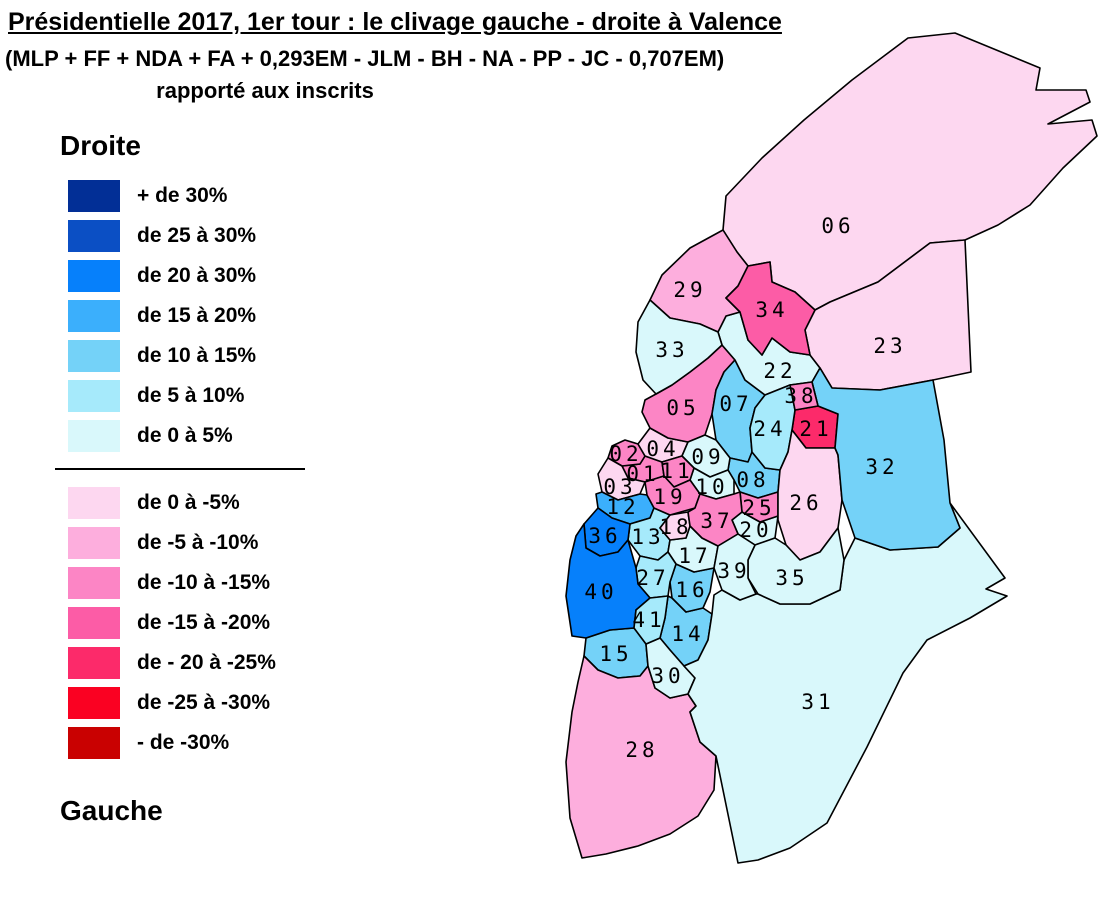  What do you see at coordinates (604, 536) in the screenshot?
I see `district-36-label: 36` at bounding box center [604, 536].